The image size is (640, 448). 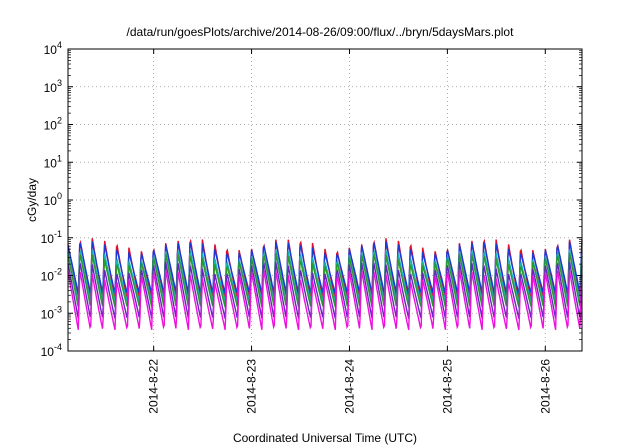 What do you see at coordinates (51, 275) in the screenshot?
I see `y-tick-label: 10⁻²` at bounding box center [51, 275].